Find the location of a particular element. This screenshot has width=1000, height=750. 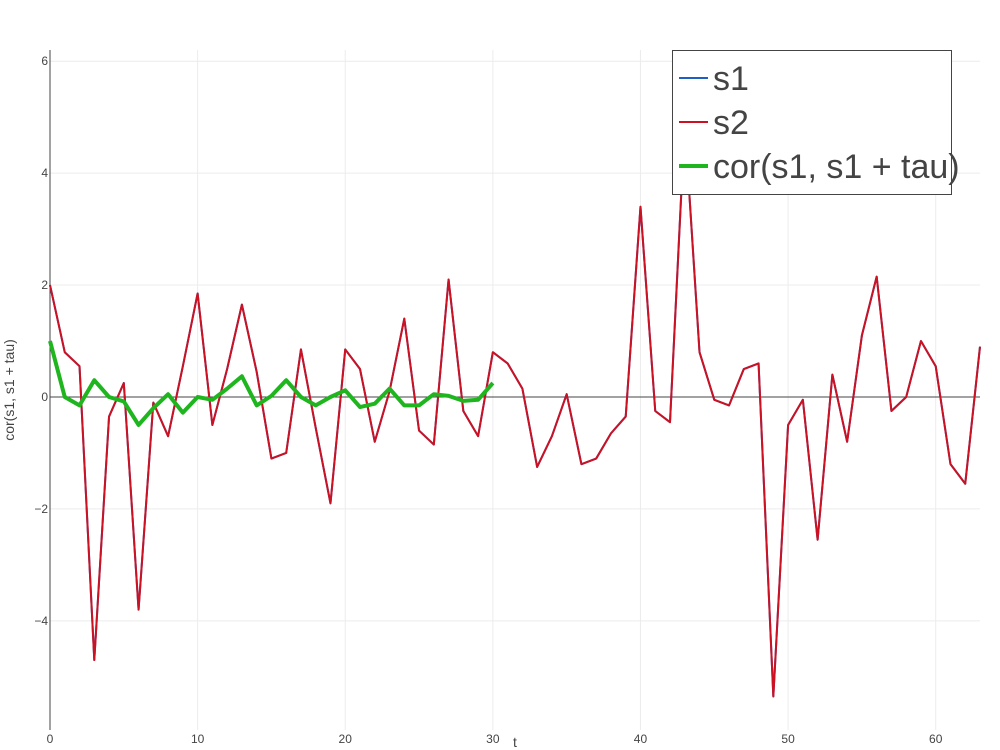

legend-item: cor(s1, s1 + tau) is located at coordinates (819, 167).